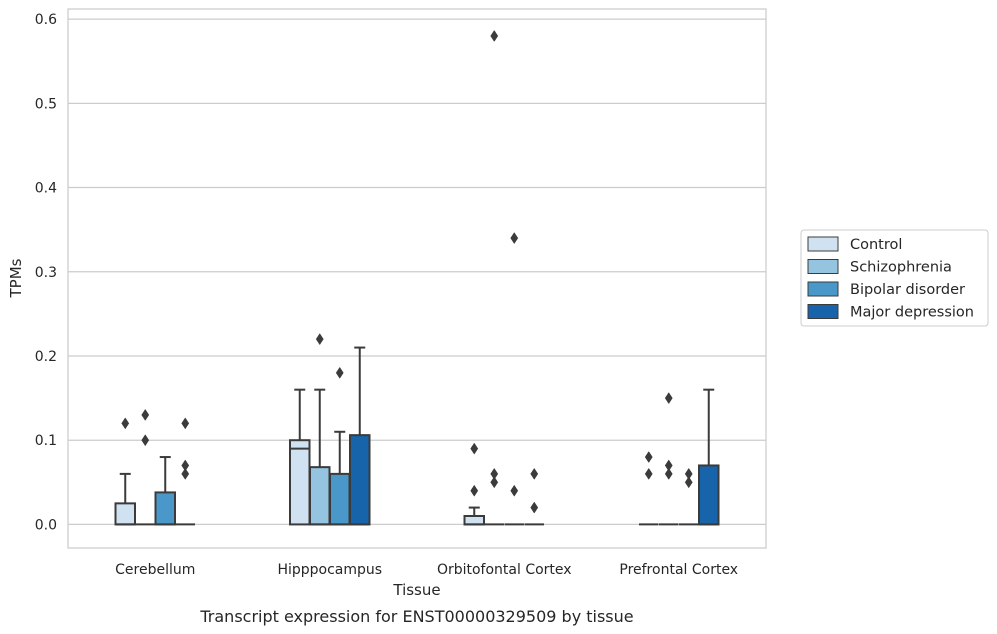  What do you see at coordinates (907, 290) in the screenshot?
I see `legend-label: Bipolar disorder` at bounding box center [907, 290].